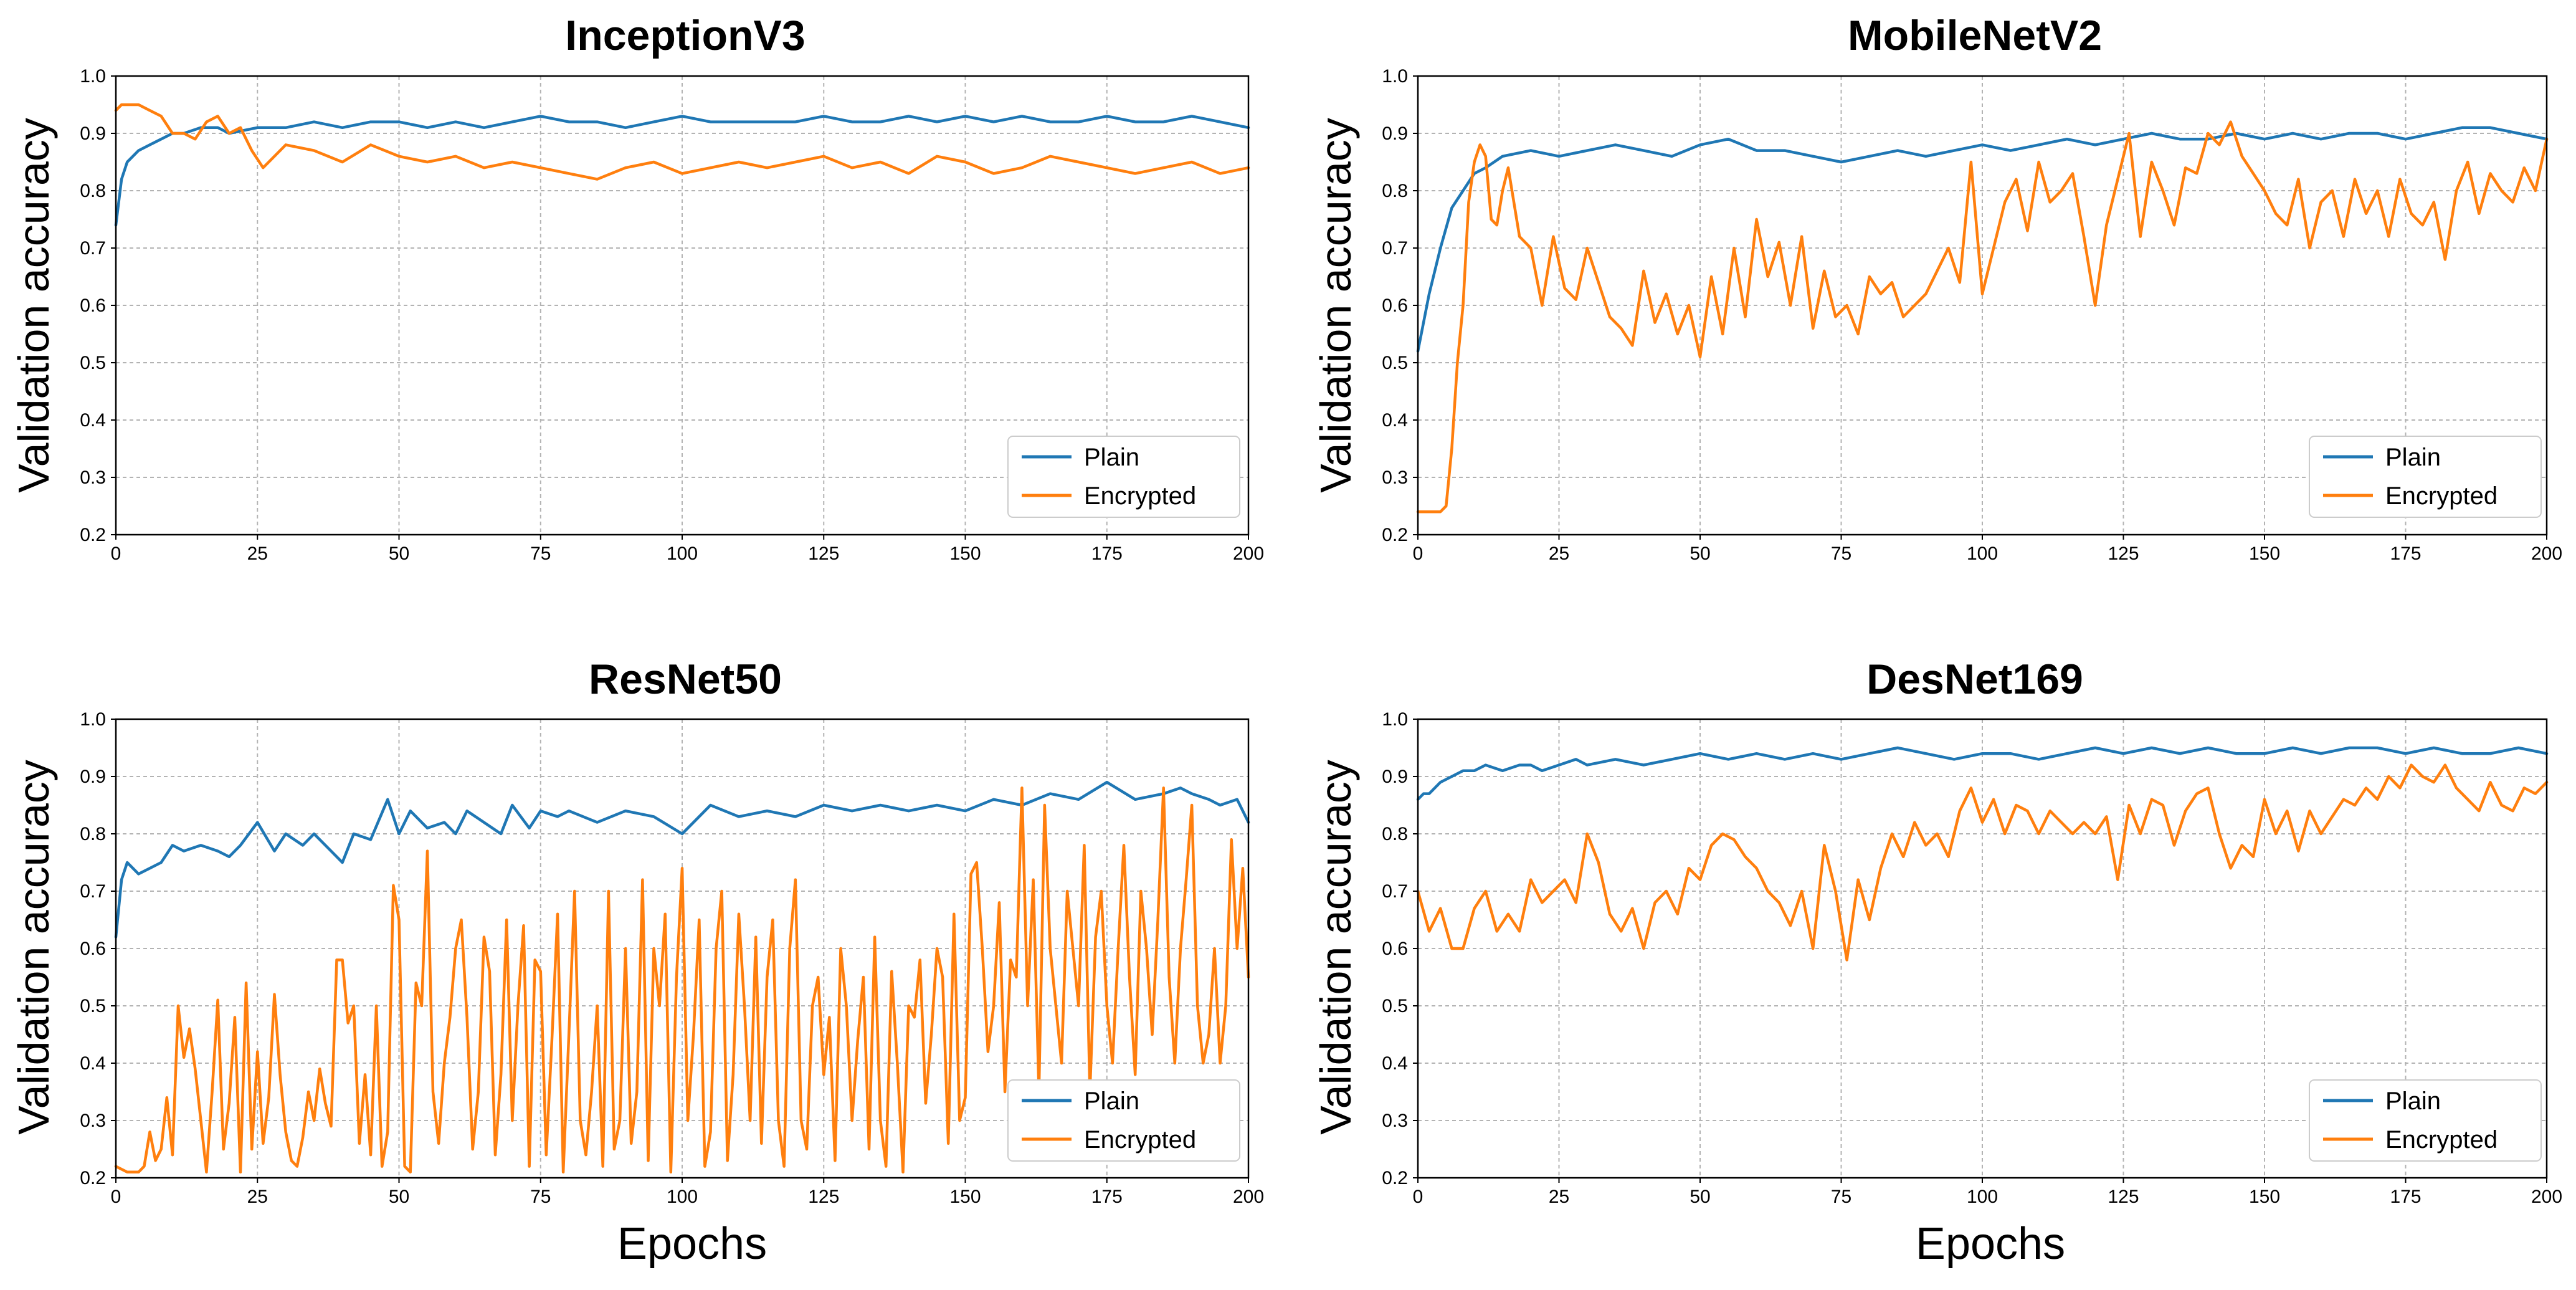 The image size is (2576, 1290). I want to click on panel-title-inceptionv3: InceptionV3, so click(685, 35).